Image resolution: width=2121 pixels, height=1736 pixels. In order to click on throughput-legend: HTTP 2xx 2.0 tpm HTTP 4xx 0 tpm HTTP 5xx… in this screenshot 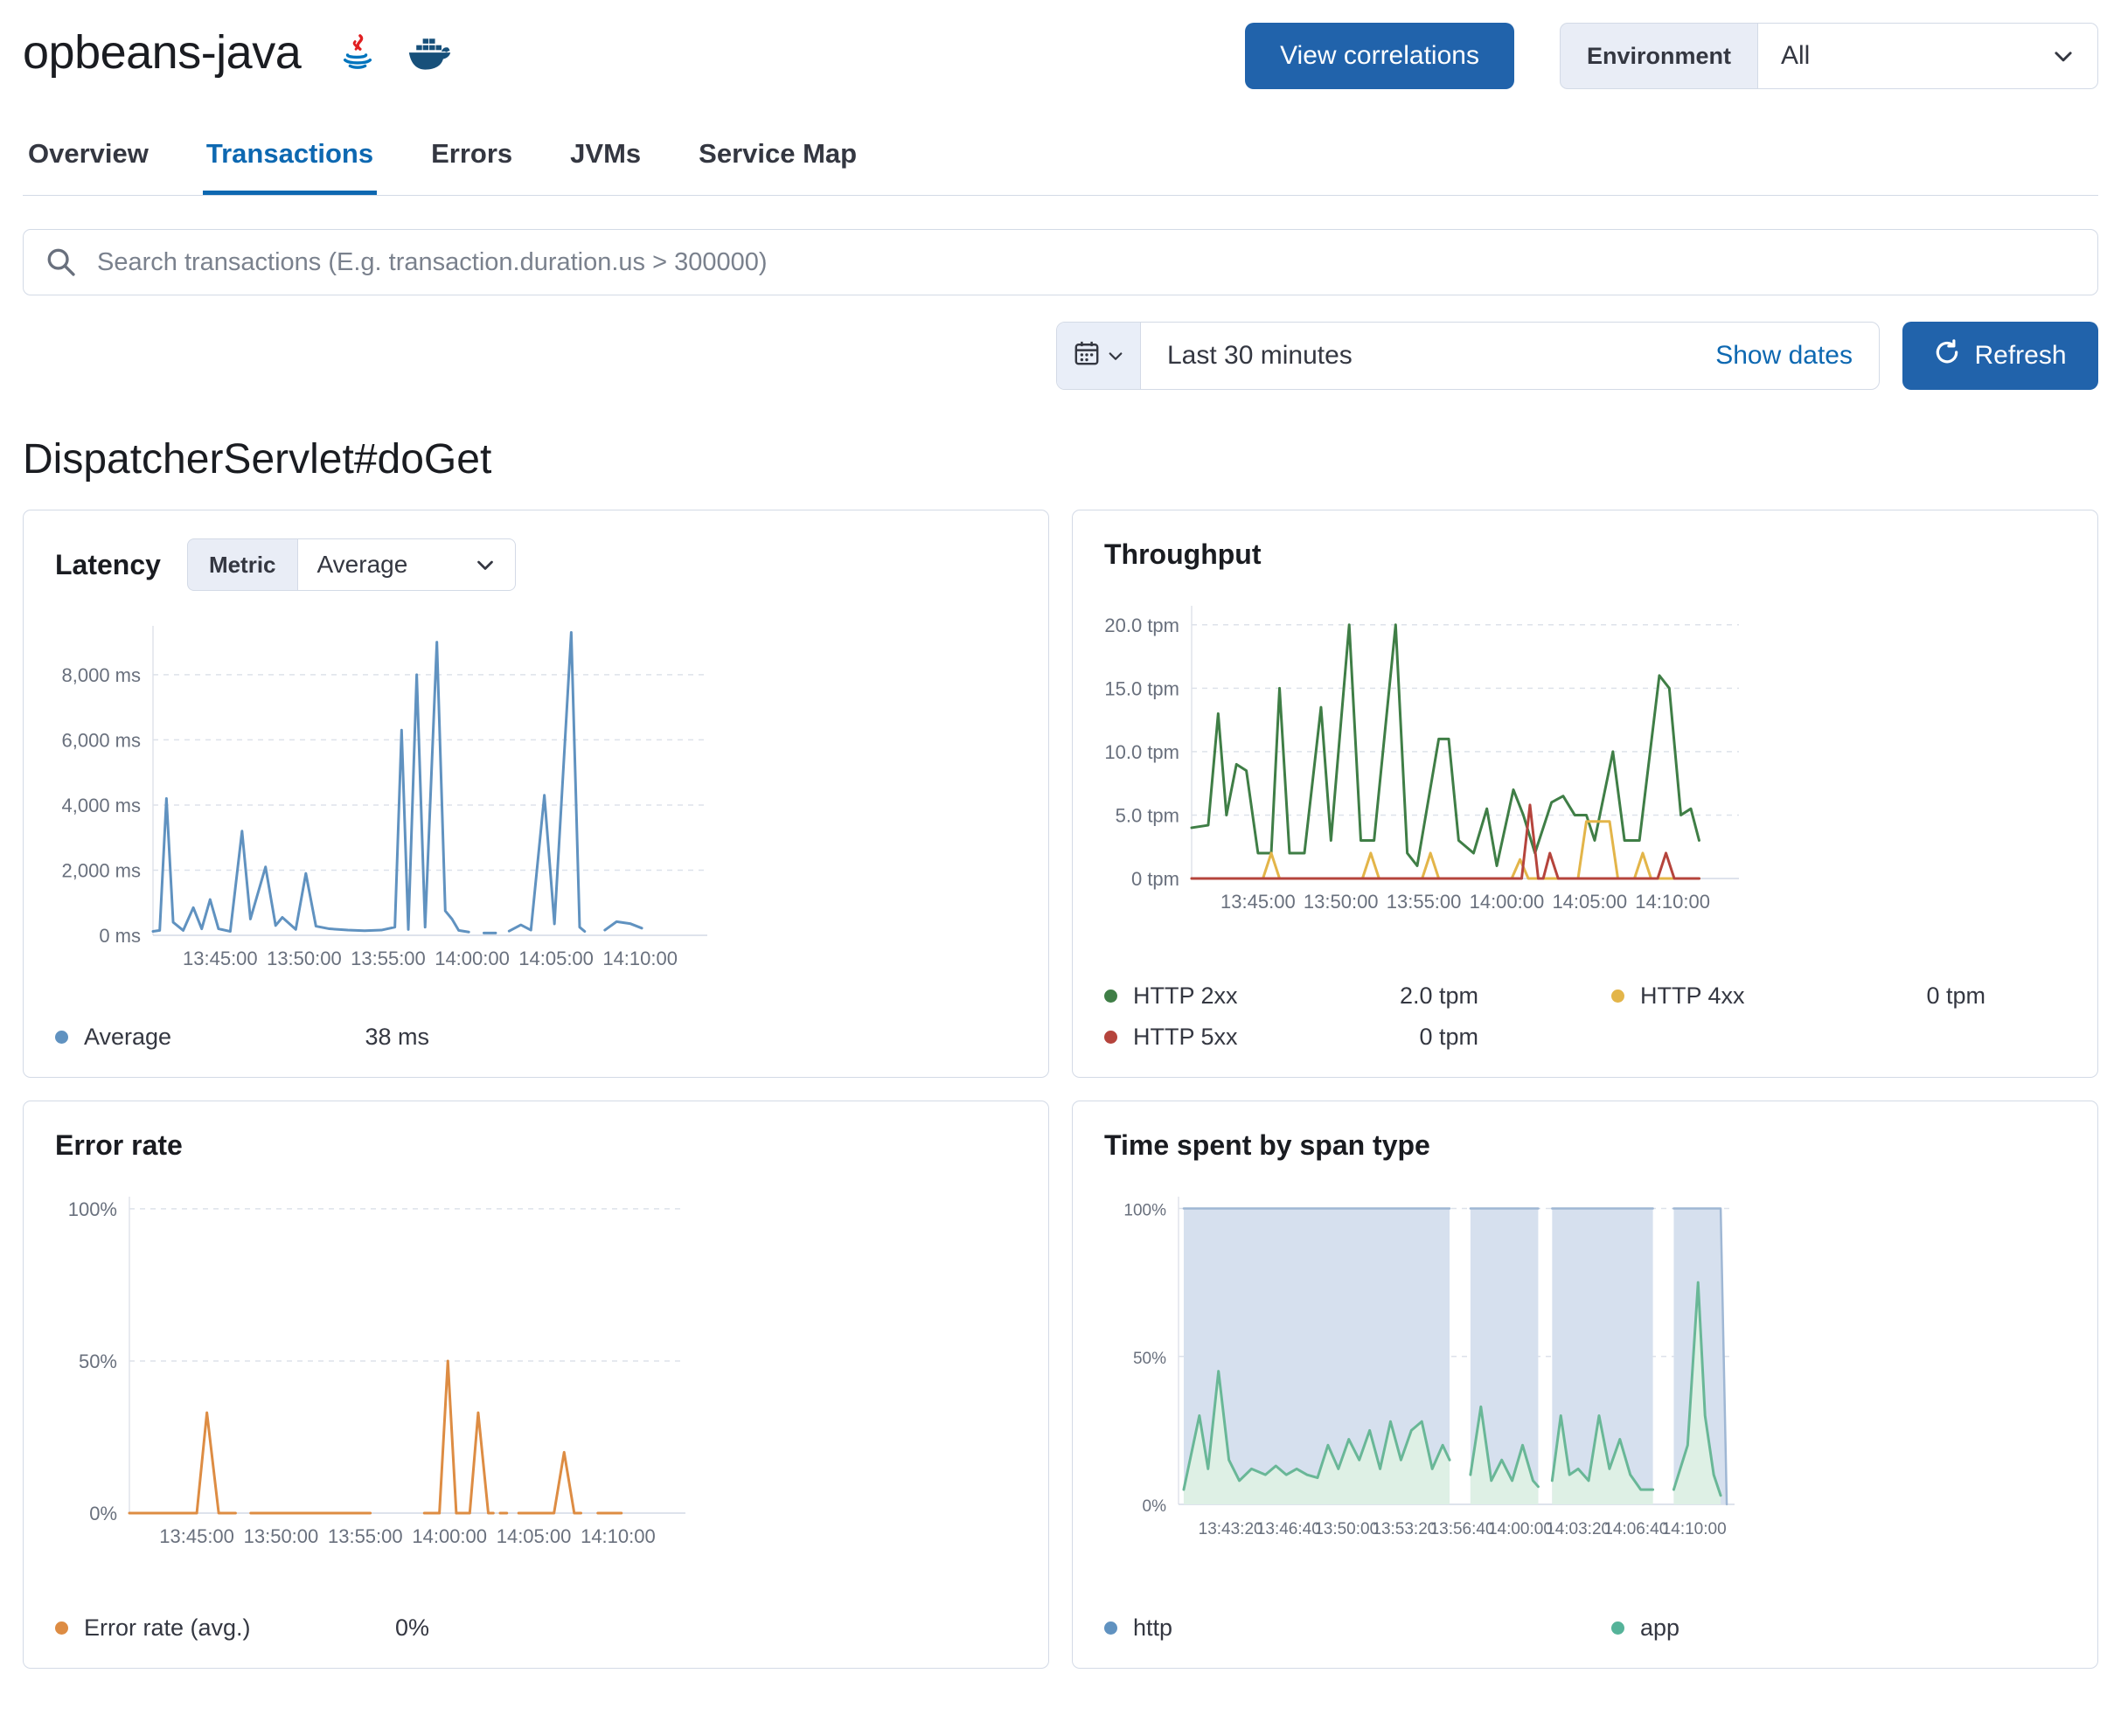, I will do `click(1585, 1004)`.